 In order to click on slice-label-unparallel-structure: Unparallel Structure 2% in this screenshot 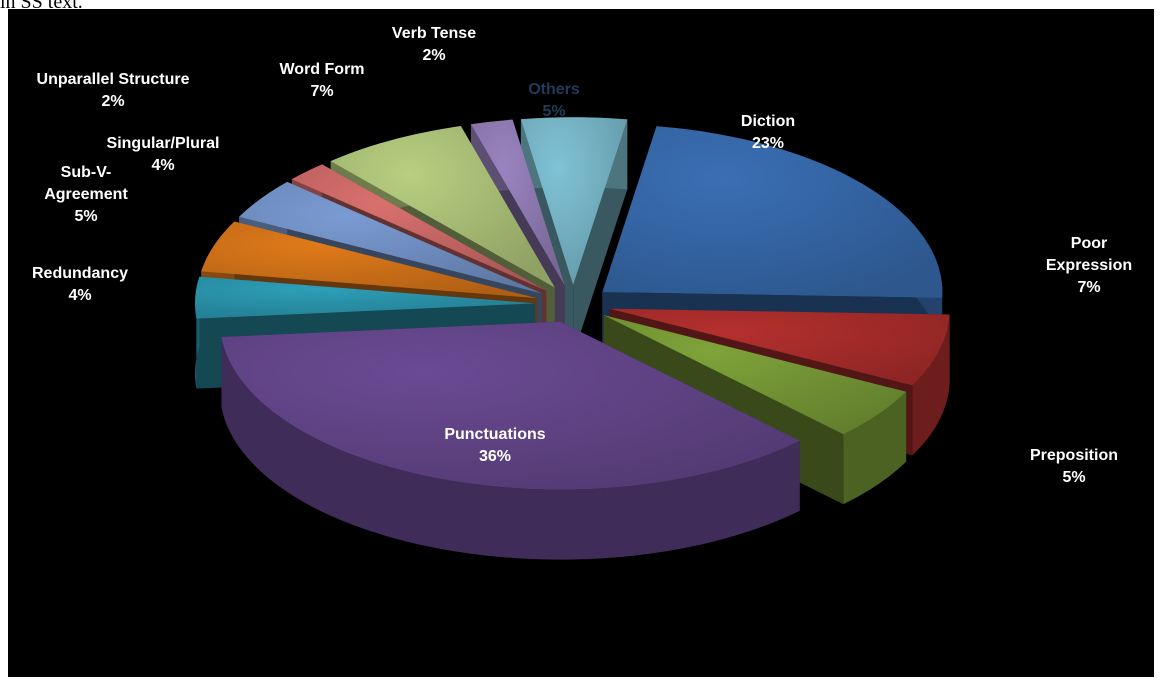, I will do `click(113, 90)`.